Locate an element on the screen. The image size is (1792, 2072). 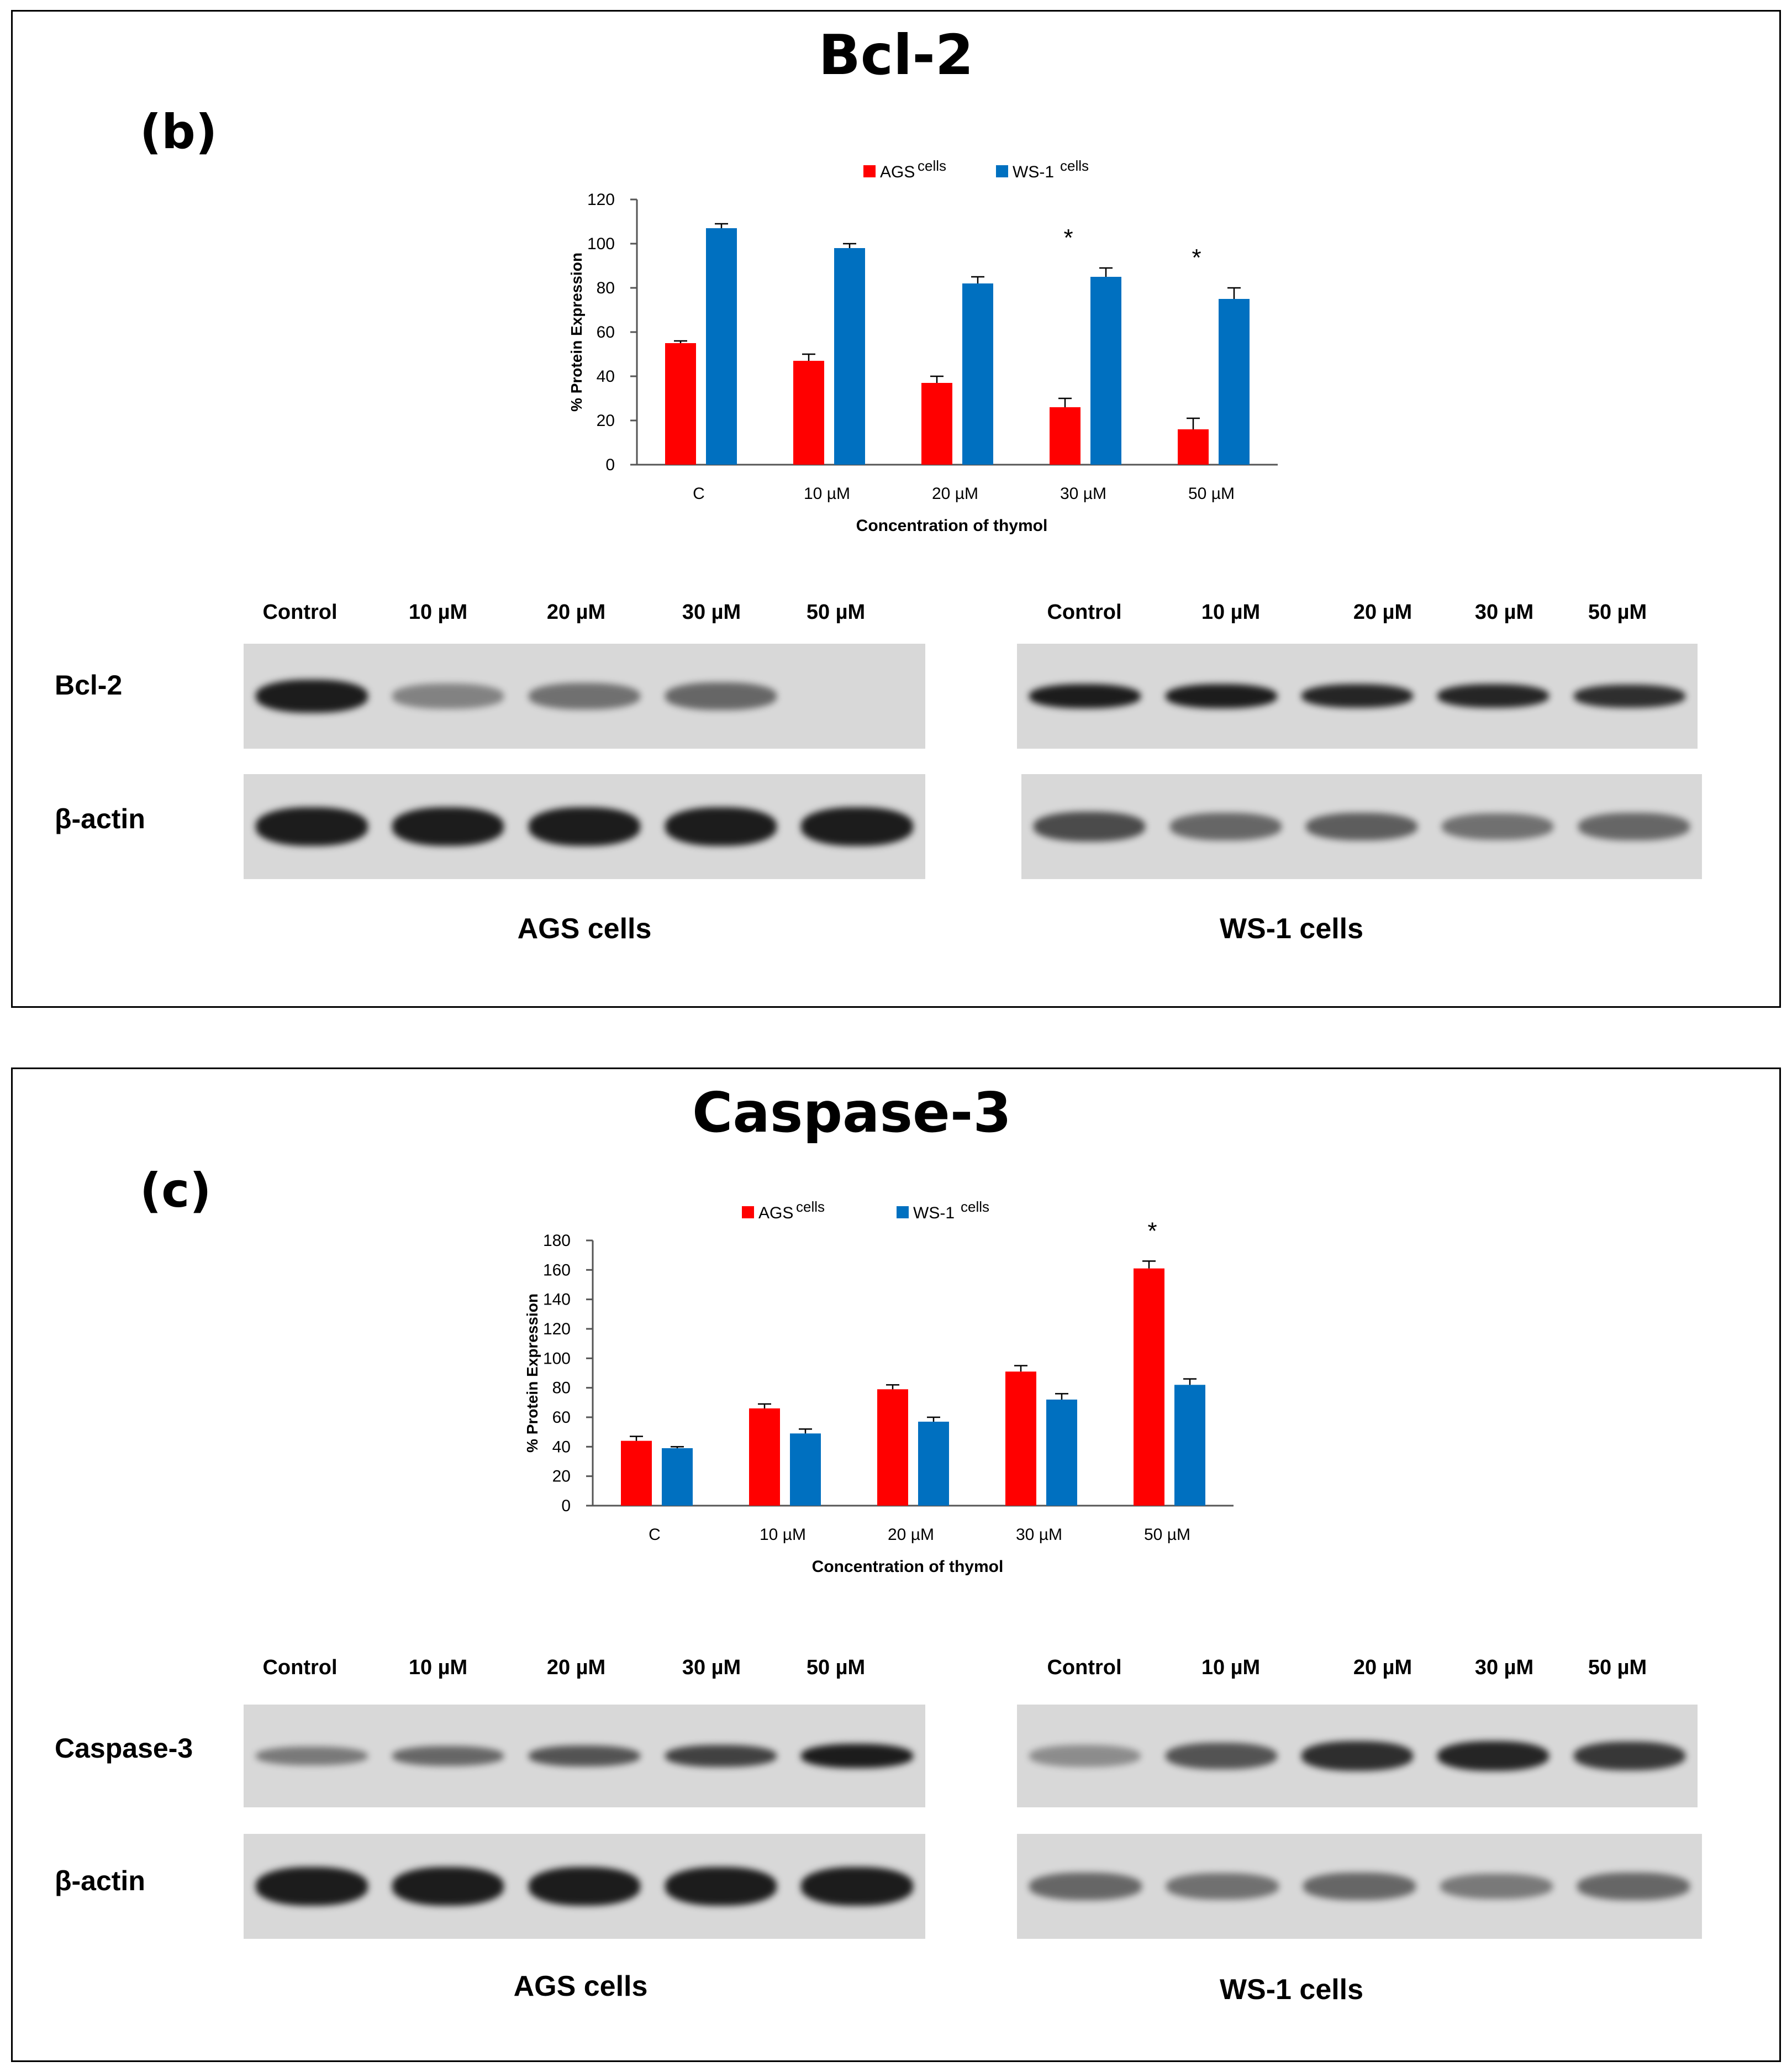
blot-ags-caspase3 is located at coordinates (584, 1756).